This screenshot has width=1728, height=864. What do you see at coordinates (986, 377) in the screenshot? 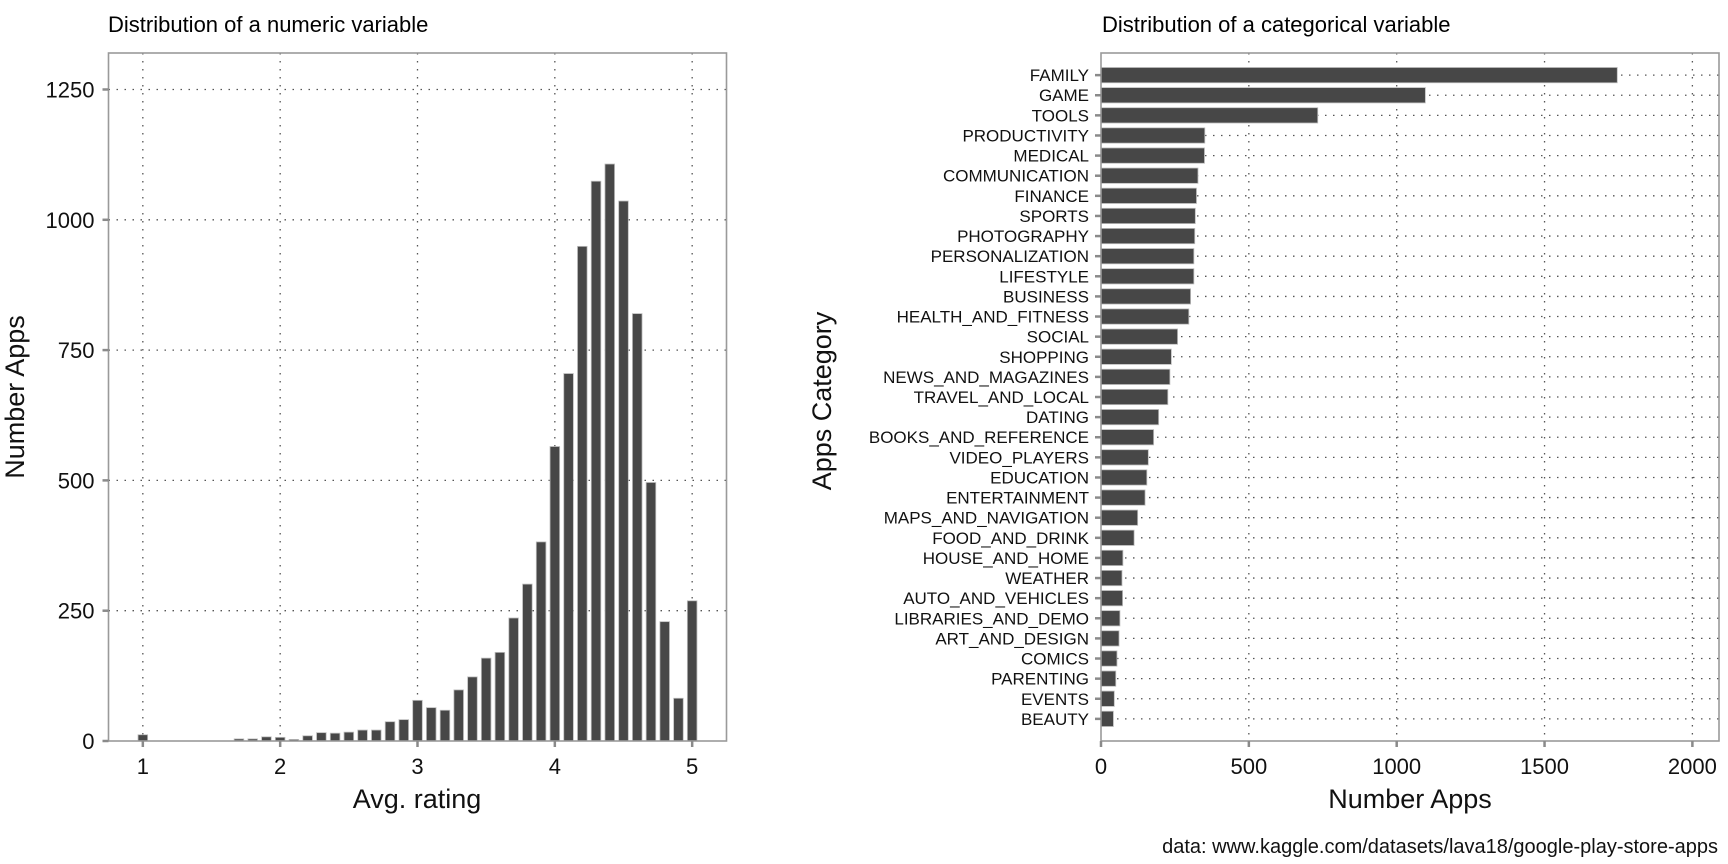
I see `category-label: NEWS_AND_MAGAZINES` at bounding box center [986, 377].